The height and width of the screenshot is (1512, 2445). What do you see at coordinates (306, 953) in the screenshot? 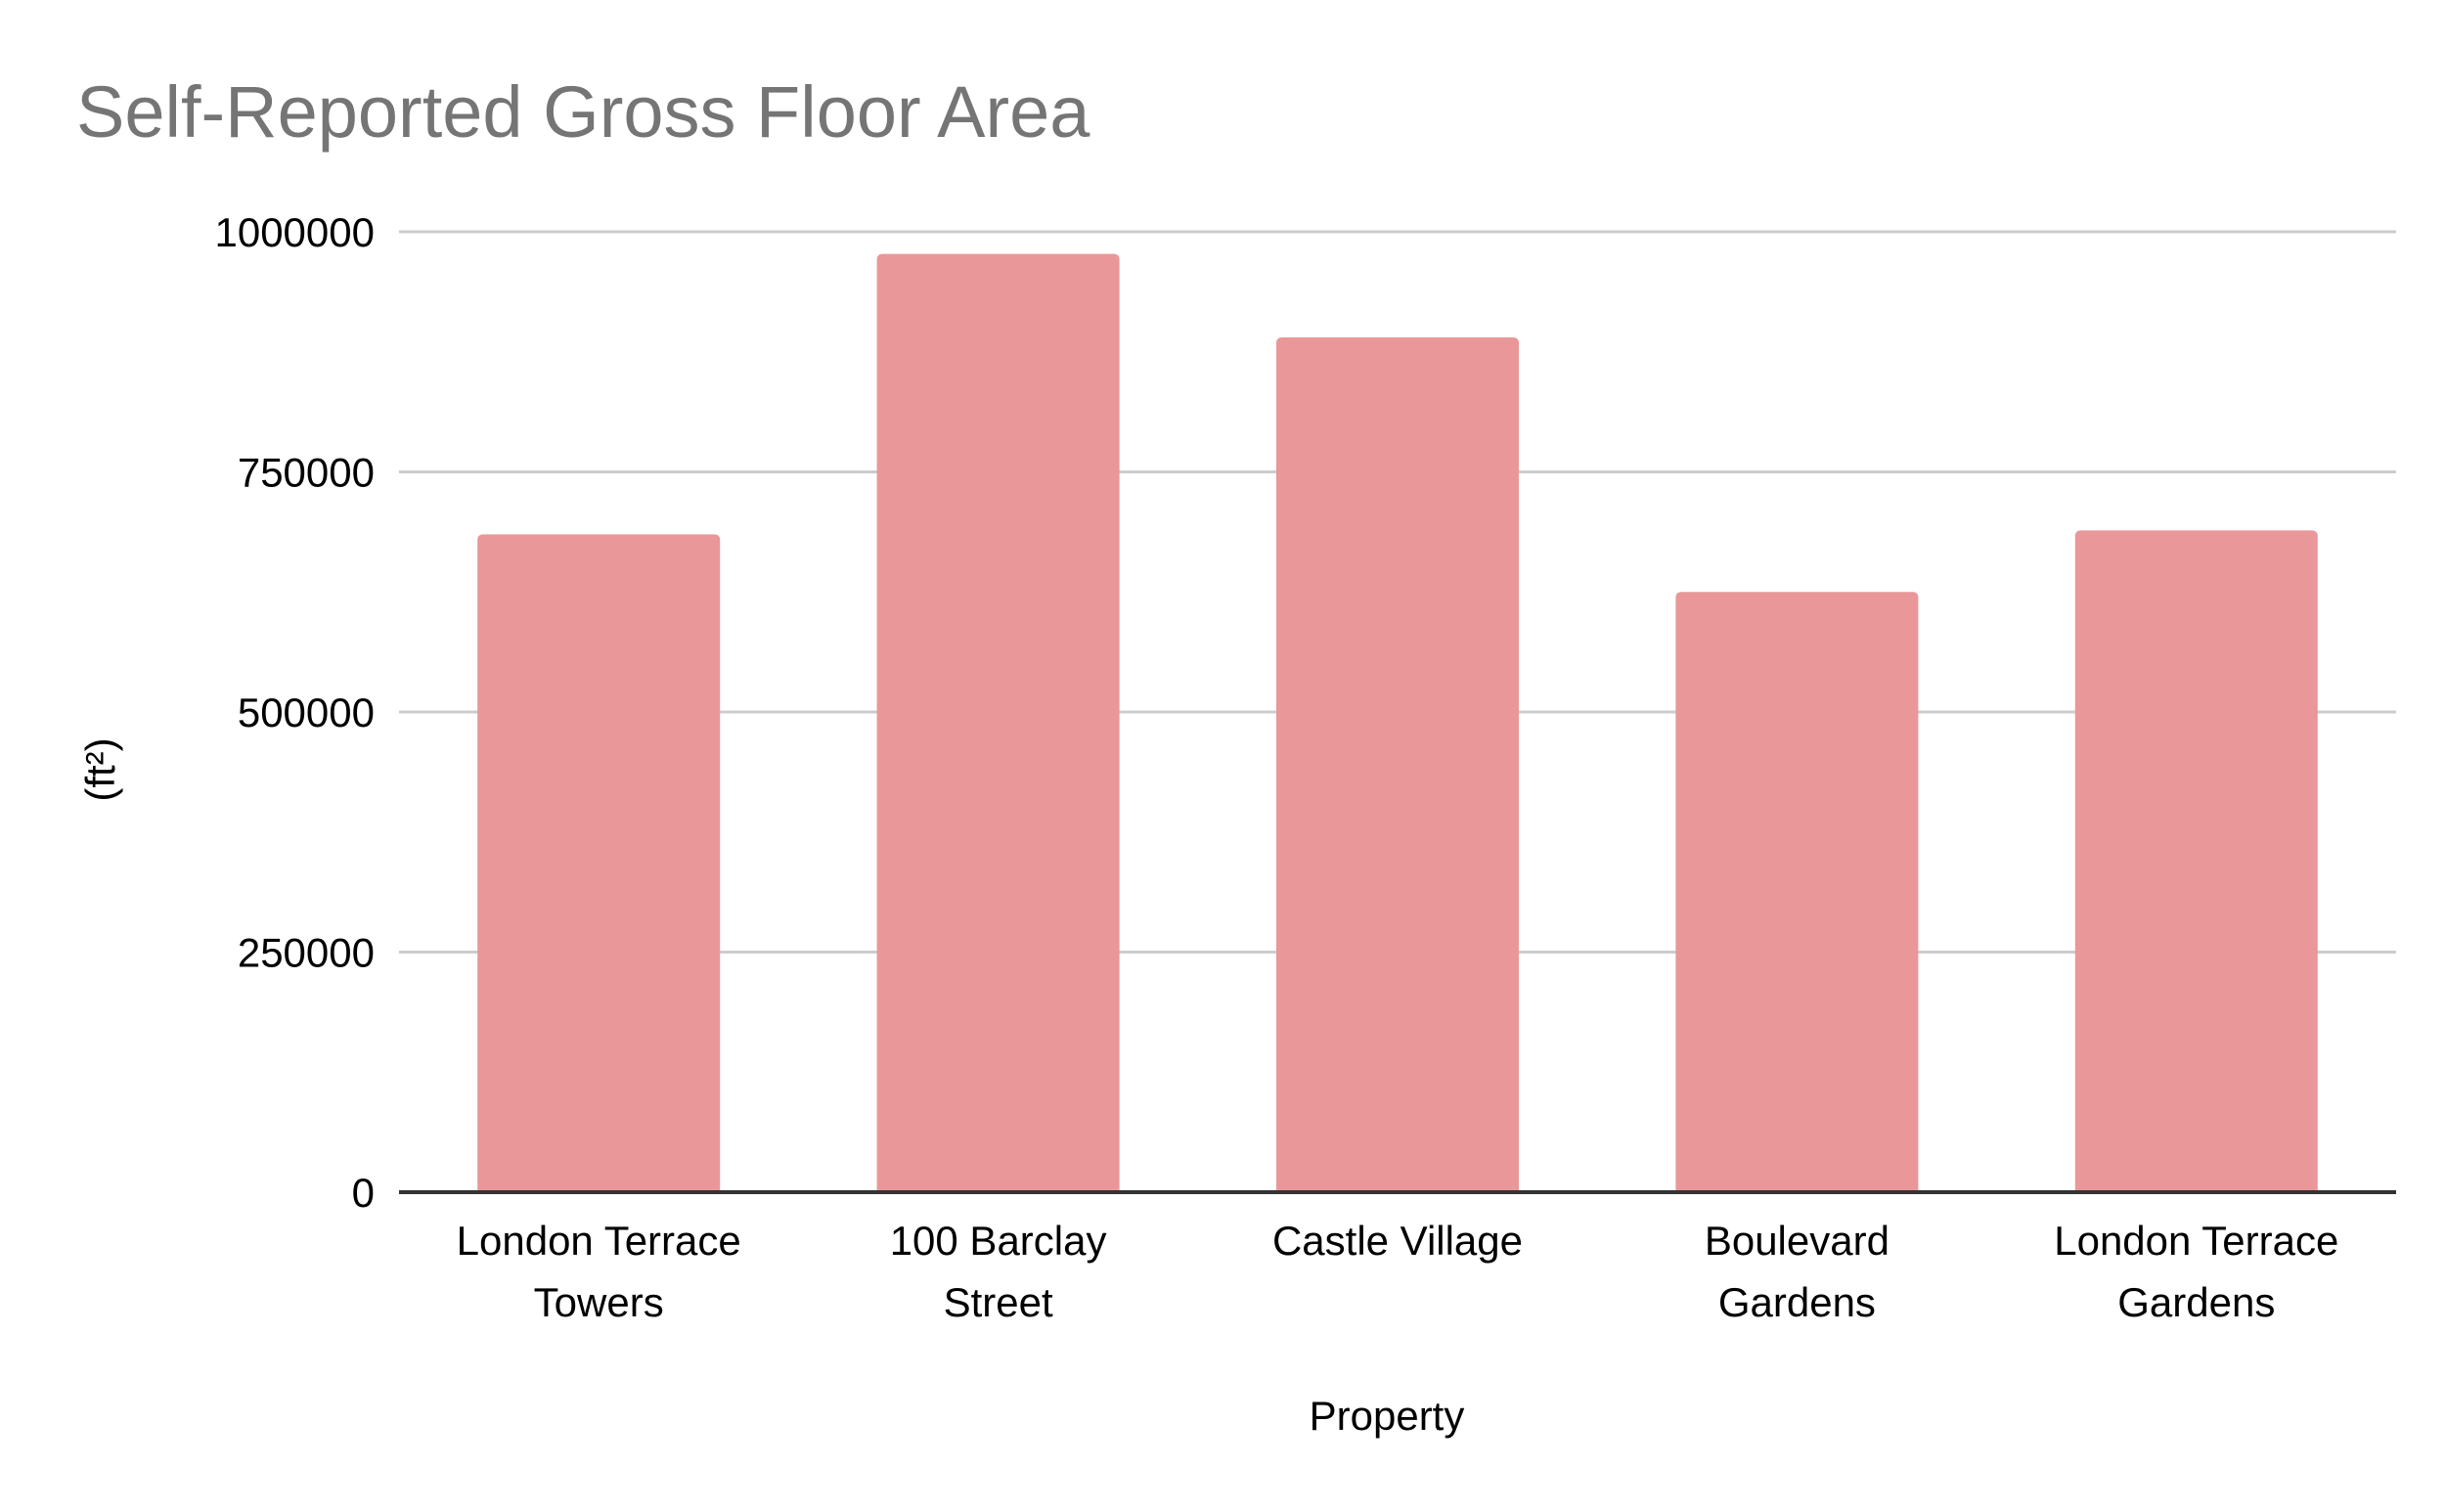
I see `y-tick-label: 250000` at bounding box center [306, 953].